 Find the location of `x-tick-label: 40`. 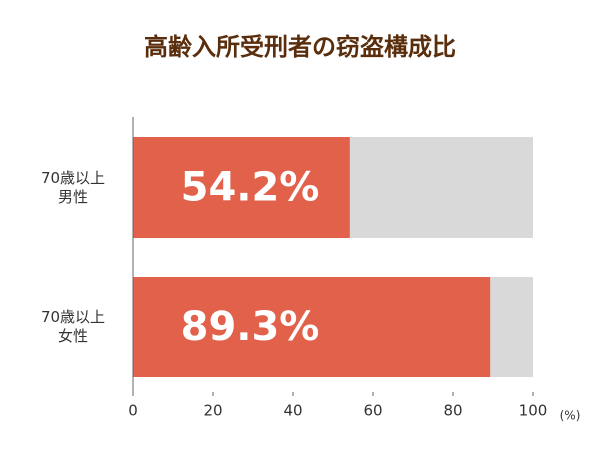

x-tick-label: 40 is located at coordinates (292, 411).